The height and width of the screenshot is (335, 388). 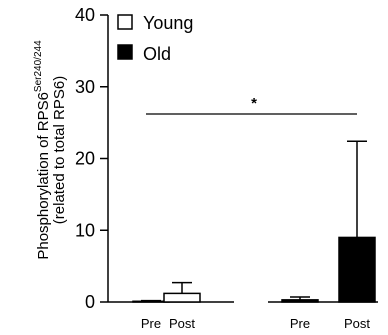 What do you see at coordinates (59, 150) in the screenshot?
I see `y-axis-title-line2: (related to total RPS6)` at bounding box center [59, 150].